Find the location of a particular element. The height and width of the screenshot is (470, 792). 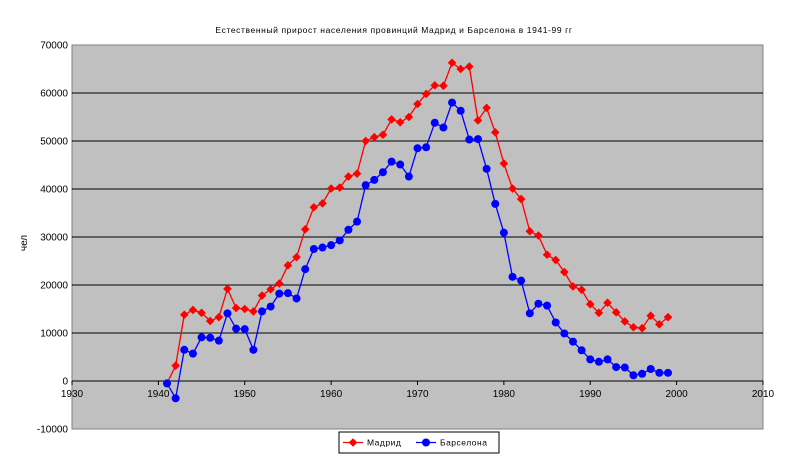

x-tick-label: 2000 is located at coordinates (677, 394).